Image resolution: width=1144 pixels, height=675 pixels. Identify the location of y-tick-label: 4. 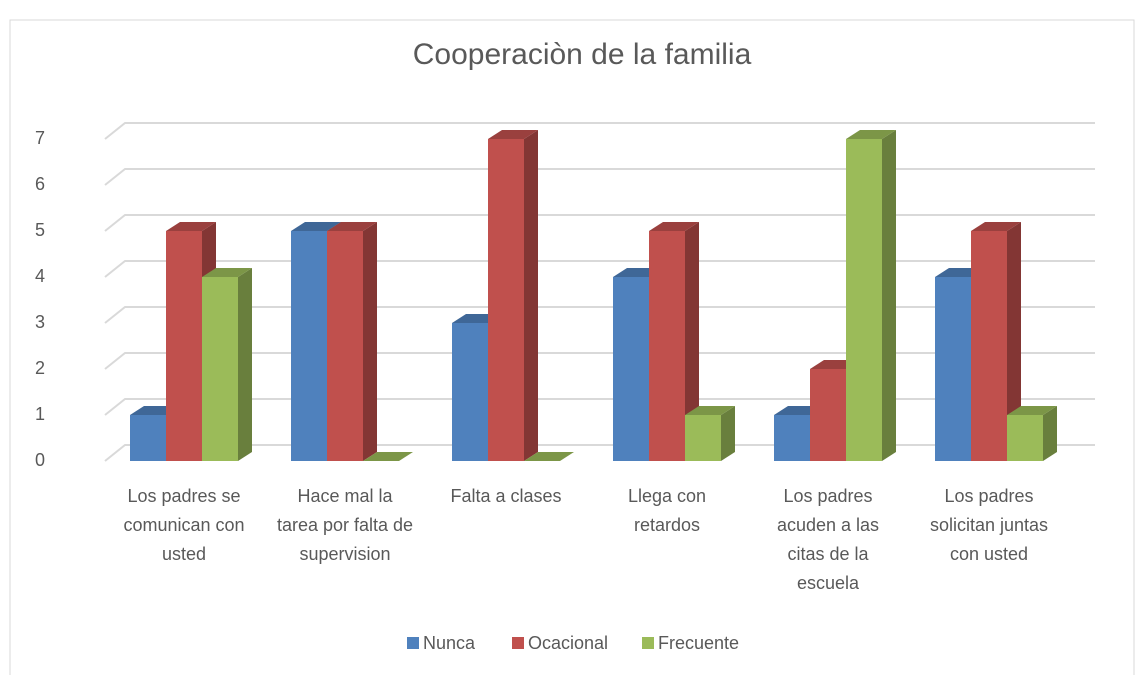
(40, 276).